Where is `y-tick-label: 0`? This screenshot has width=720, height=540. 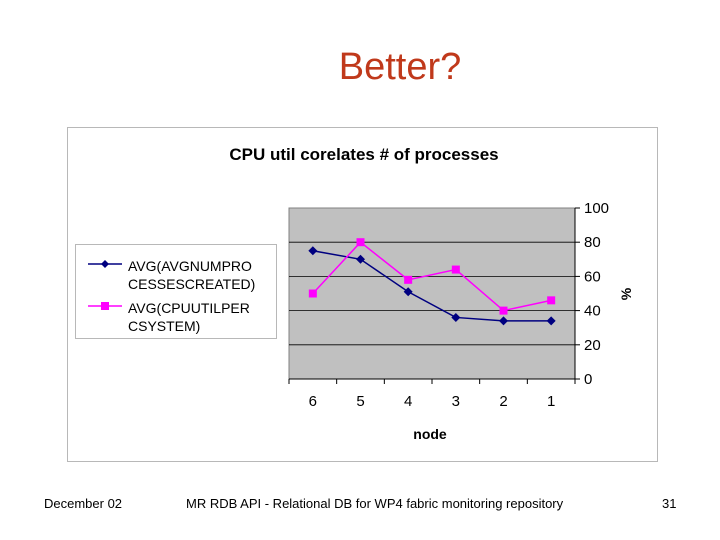 y-tick-label: 0 is located at coordinates (588, 379).